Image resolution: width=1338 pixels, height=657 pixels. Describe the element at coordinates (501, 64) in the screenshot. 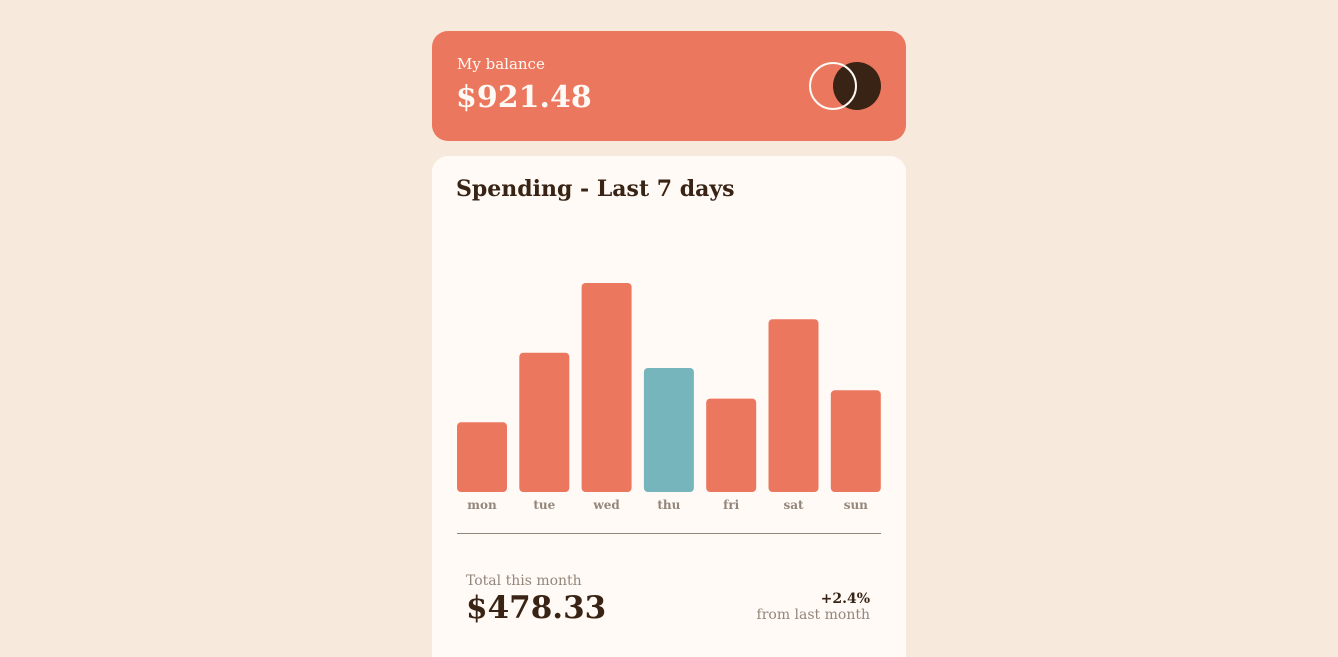

I see `balance-label: My balance` at that location.